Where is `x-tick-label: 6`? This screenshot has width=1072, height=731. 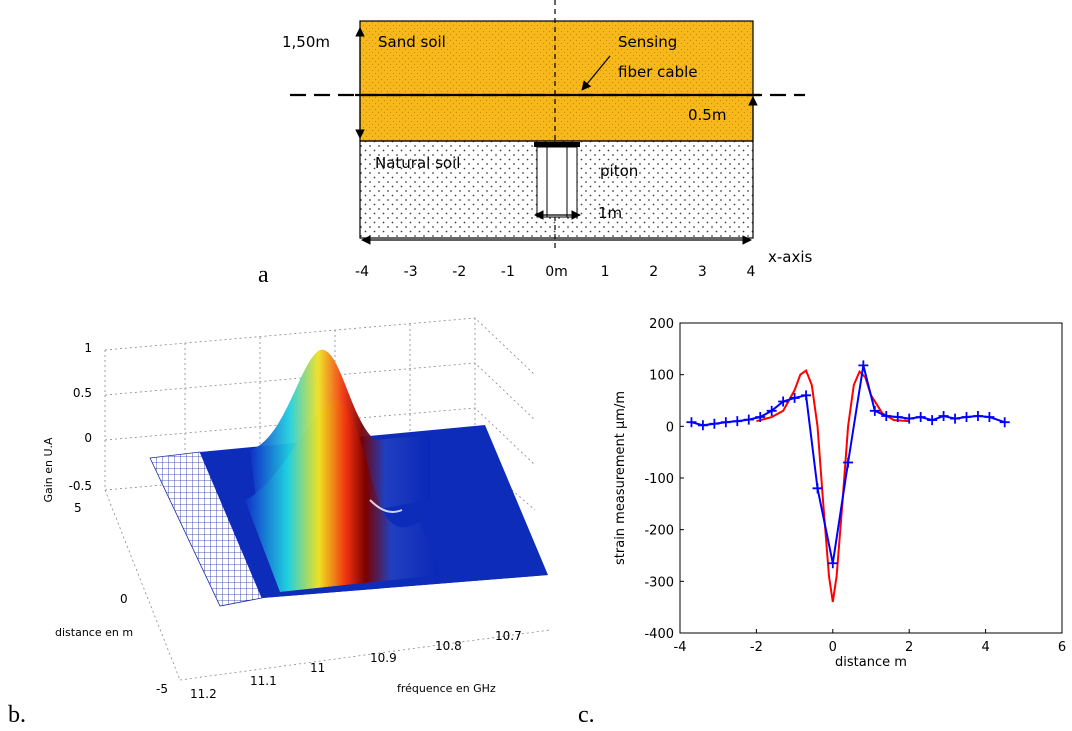 x-tick-label: 6 is located at coordinates (1062, 647).